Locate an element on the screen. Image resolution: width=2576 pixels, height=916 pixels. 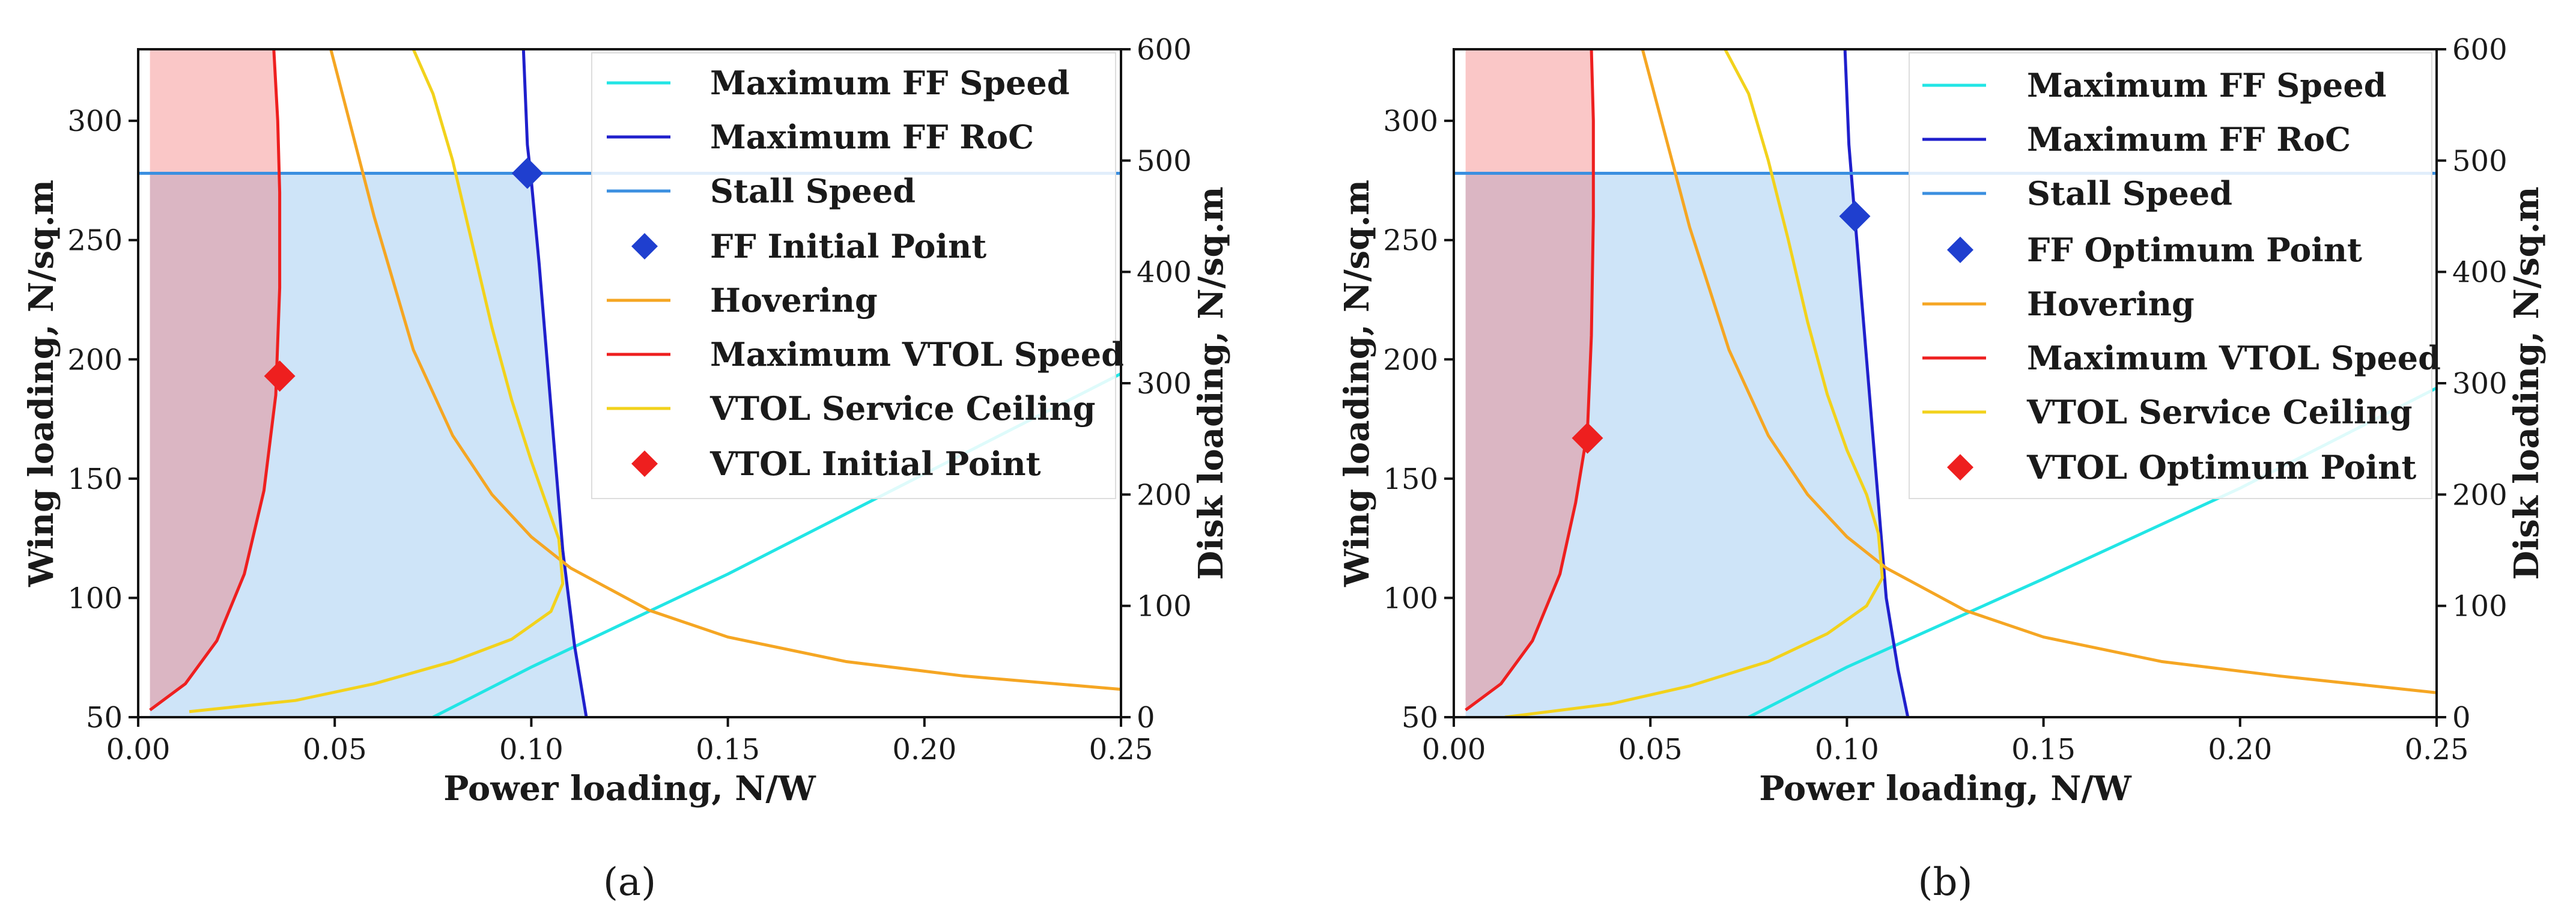
legend-label: FF Initial Point is located at coordinates (848, 246).